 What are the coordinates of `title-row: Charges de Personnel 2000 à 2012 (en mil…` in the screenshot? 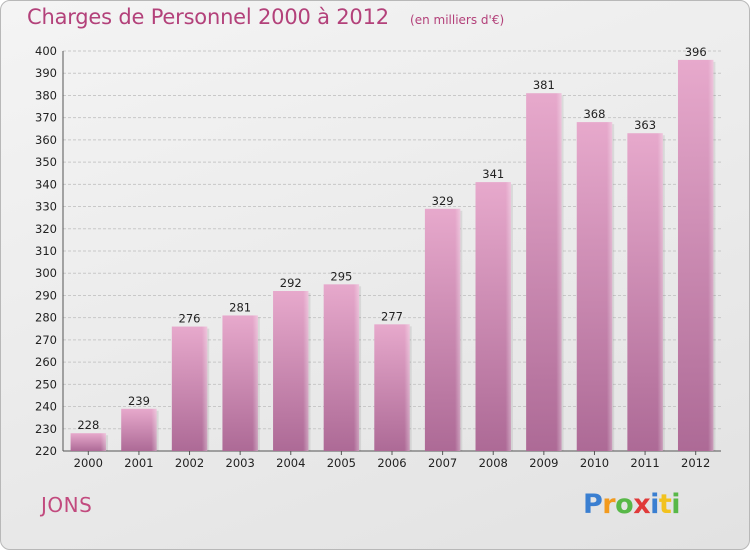 It's located at (265, 17).